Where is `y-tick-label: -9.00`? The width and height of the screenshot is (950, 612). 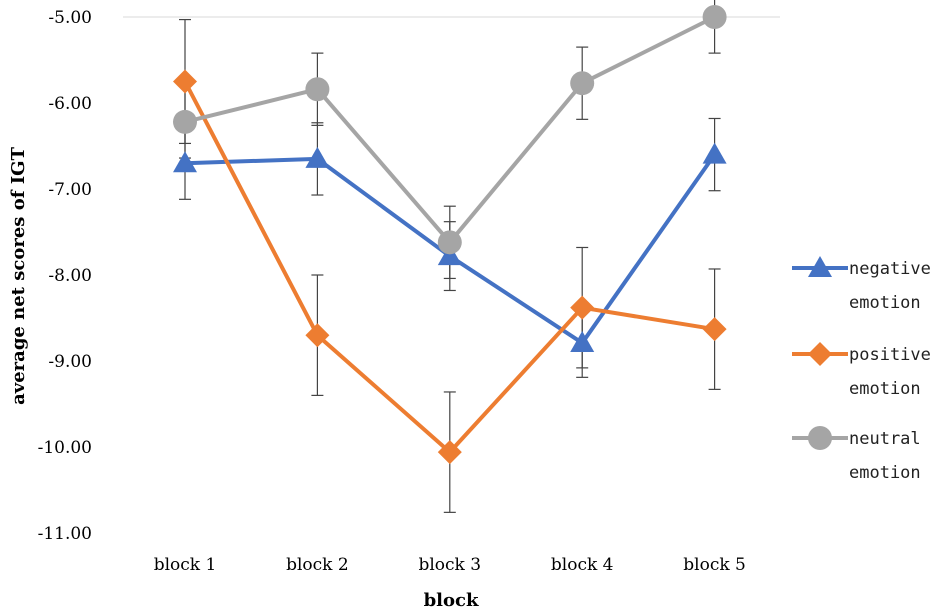 y-tick-label: -9.00 is located at coordinates (70, 362).